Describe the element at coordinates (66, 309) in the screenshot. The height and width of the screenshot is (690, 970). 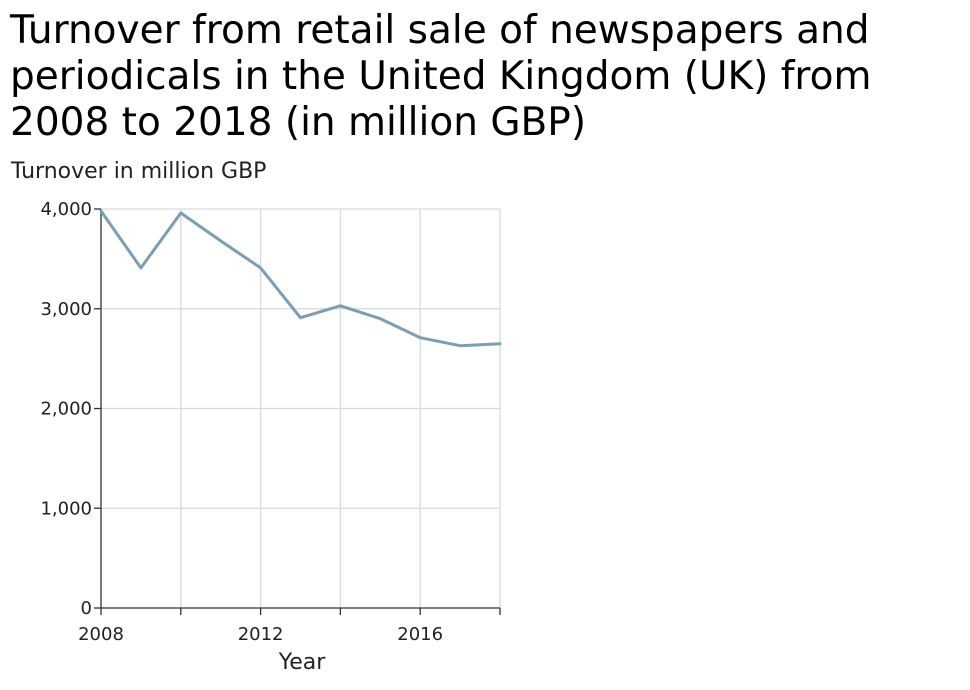
I see `y-tick-label: 3,000` at that location.